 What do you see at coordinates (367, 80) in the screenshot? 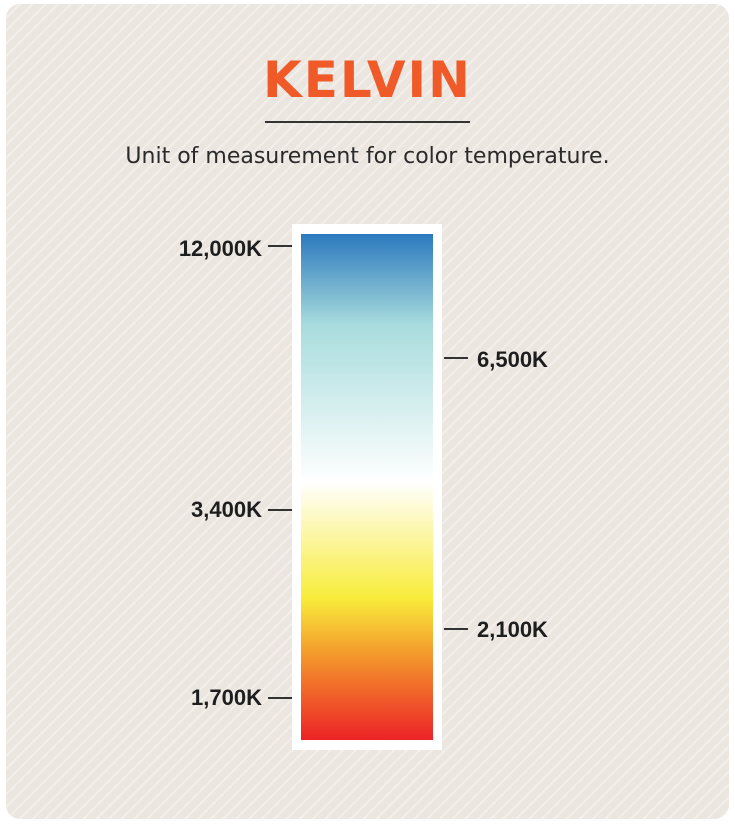
I see `title: KELVIN` at bounding box center [367, 80].